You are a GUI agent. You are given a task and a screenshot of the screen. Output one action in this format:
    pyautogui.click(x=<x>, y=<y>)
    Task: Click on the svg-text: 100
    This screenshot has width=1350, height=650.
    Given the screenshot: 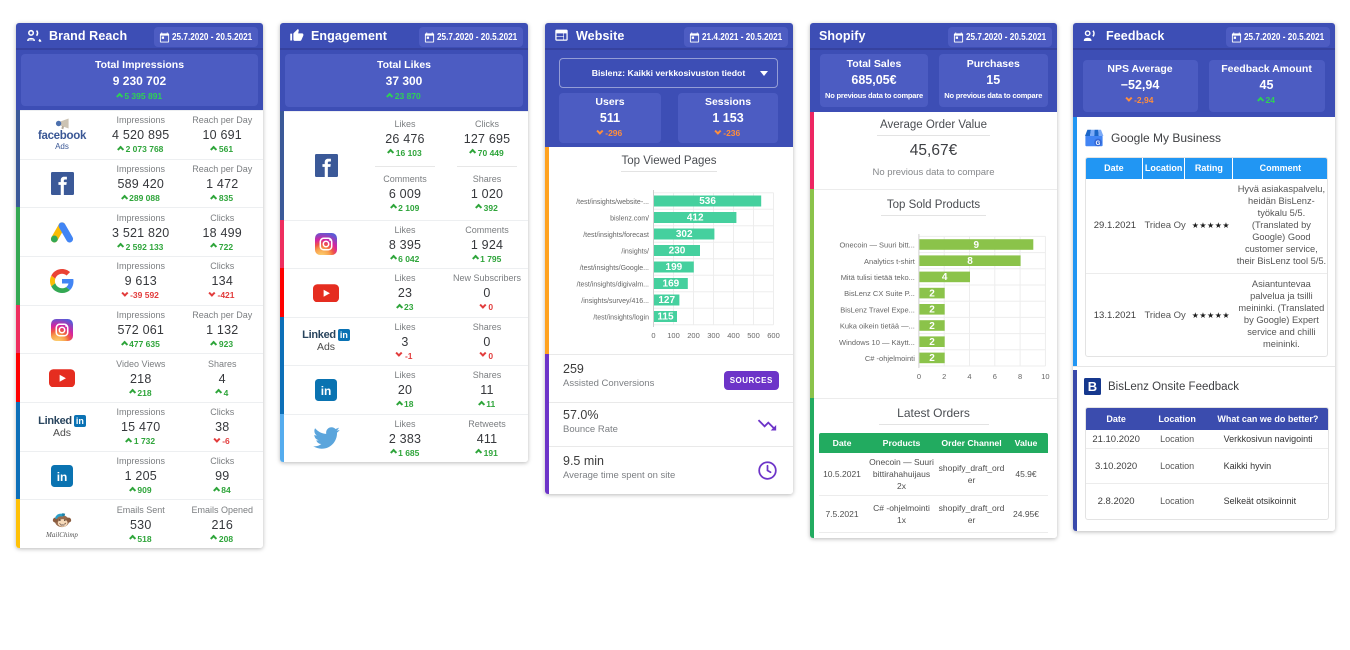 What is the action you would take?
    pyautogui.click(x=673, y=335)
    